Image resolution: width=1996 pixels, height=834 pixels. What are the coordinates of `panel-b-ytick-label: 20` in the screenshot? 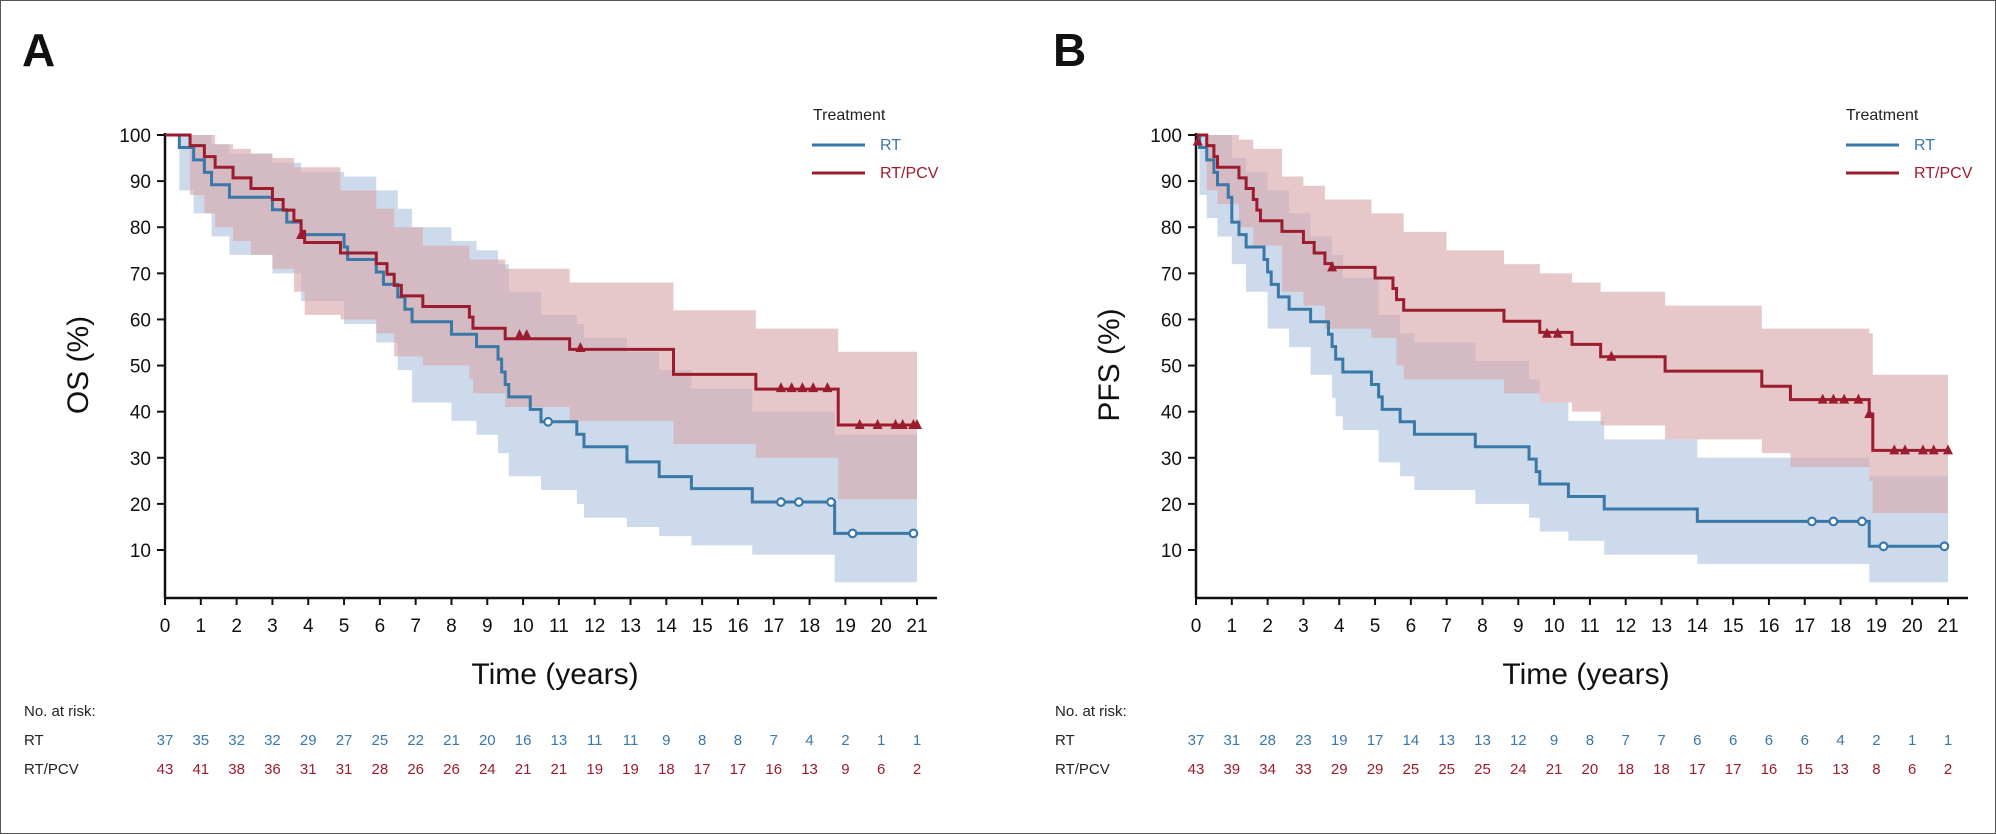 It's located at (1171, 505).